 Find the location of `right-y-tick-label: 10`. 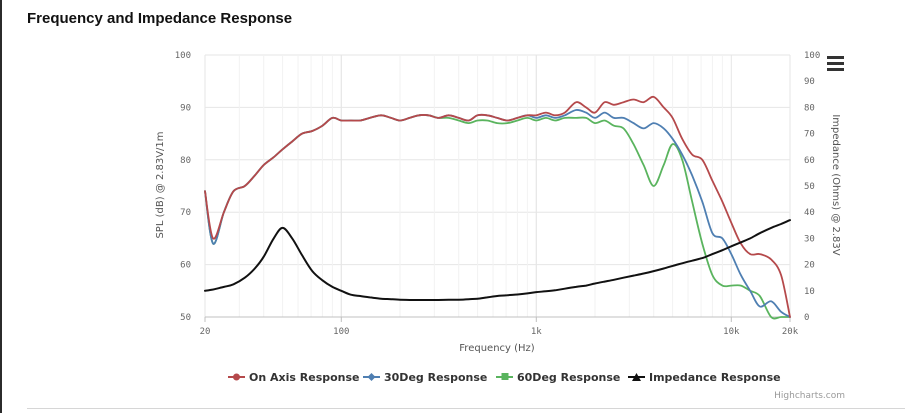

right-y-tick-label: 10 is located at coordinates (809, 292).